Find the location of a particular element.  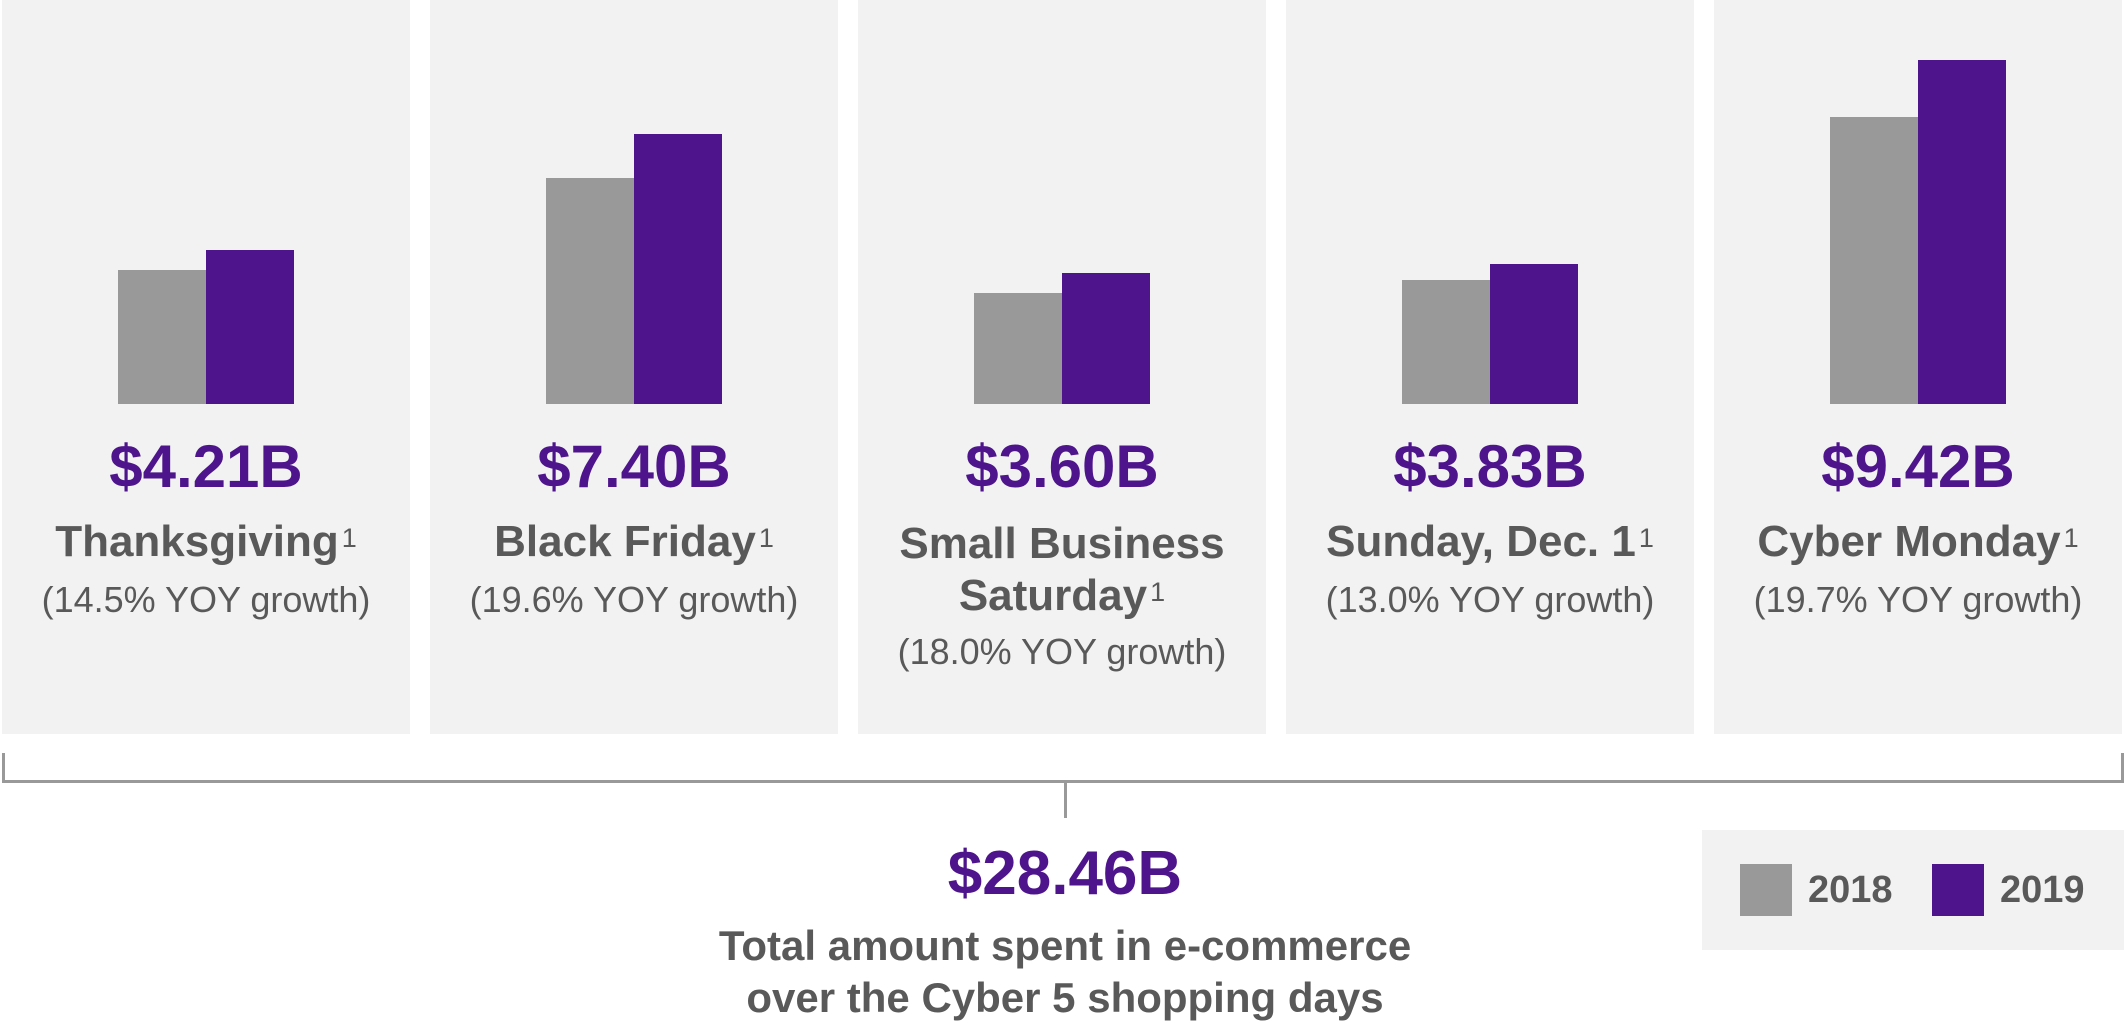

amount-thanksgiving: $4.21B is located at coordinates (206, 466).